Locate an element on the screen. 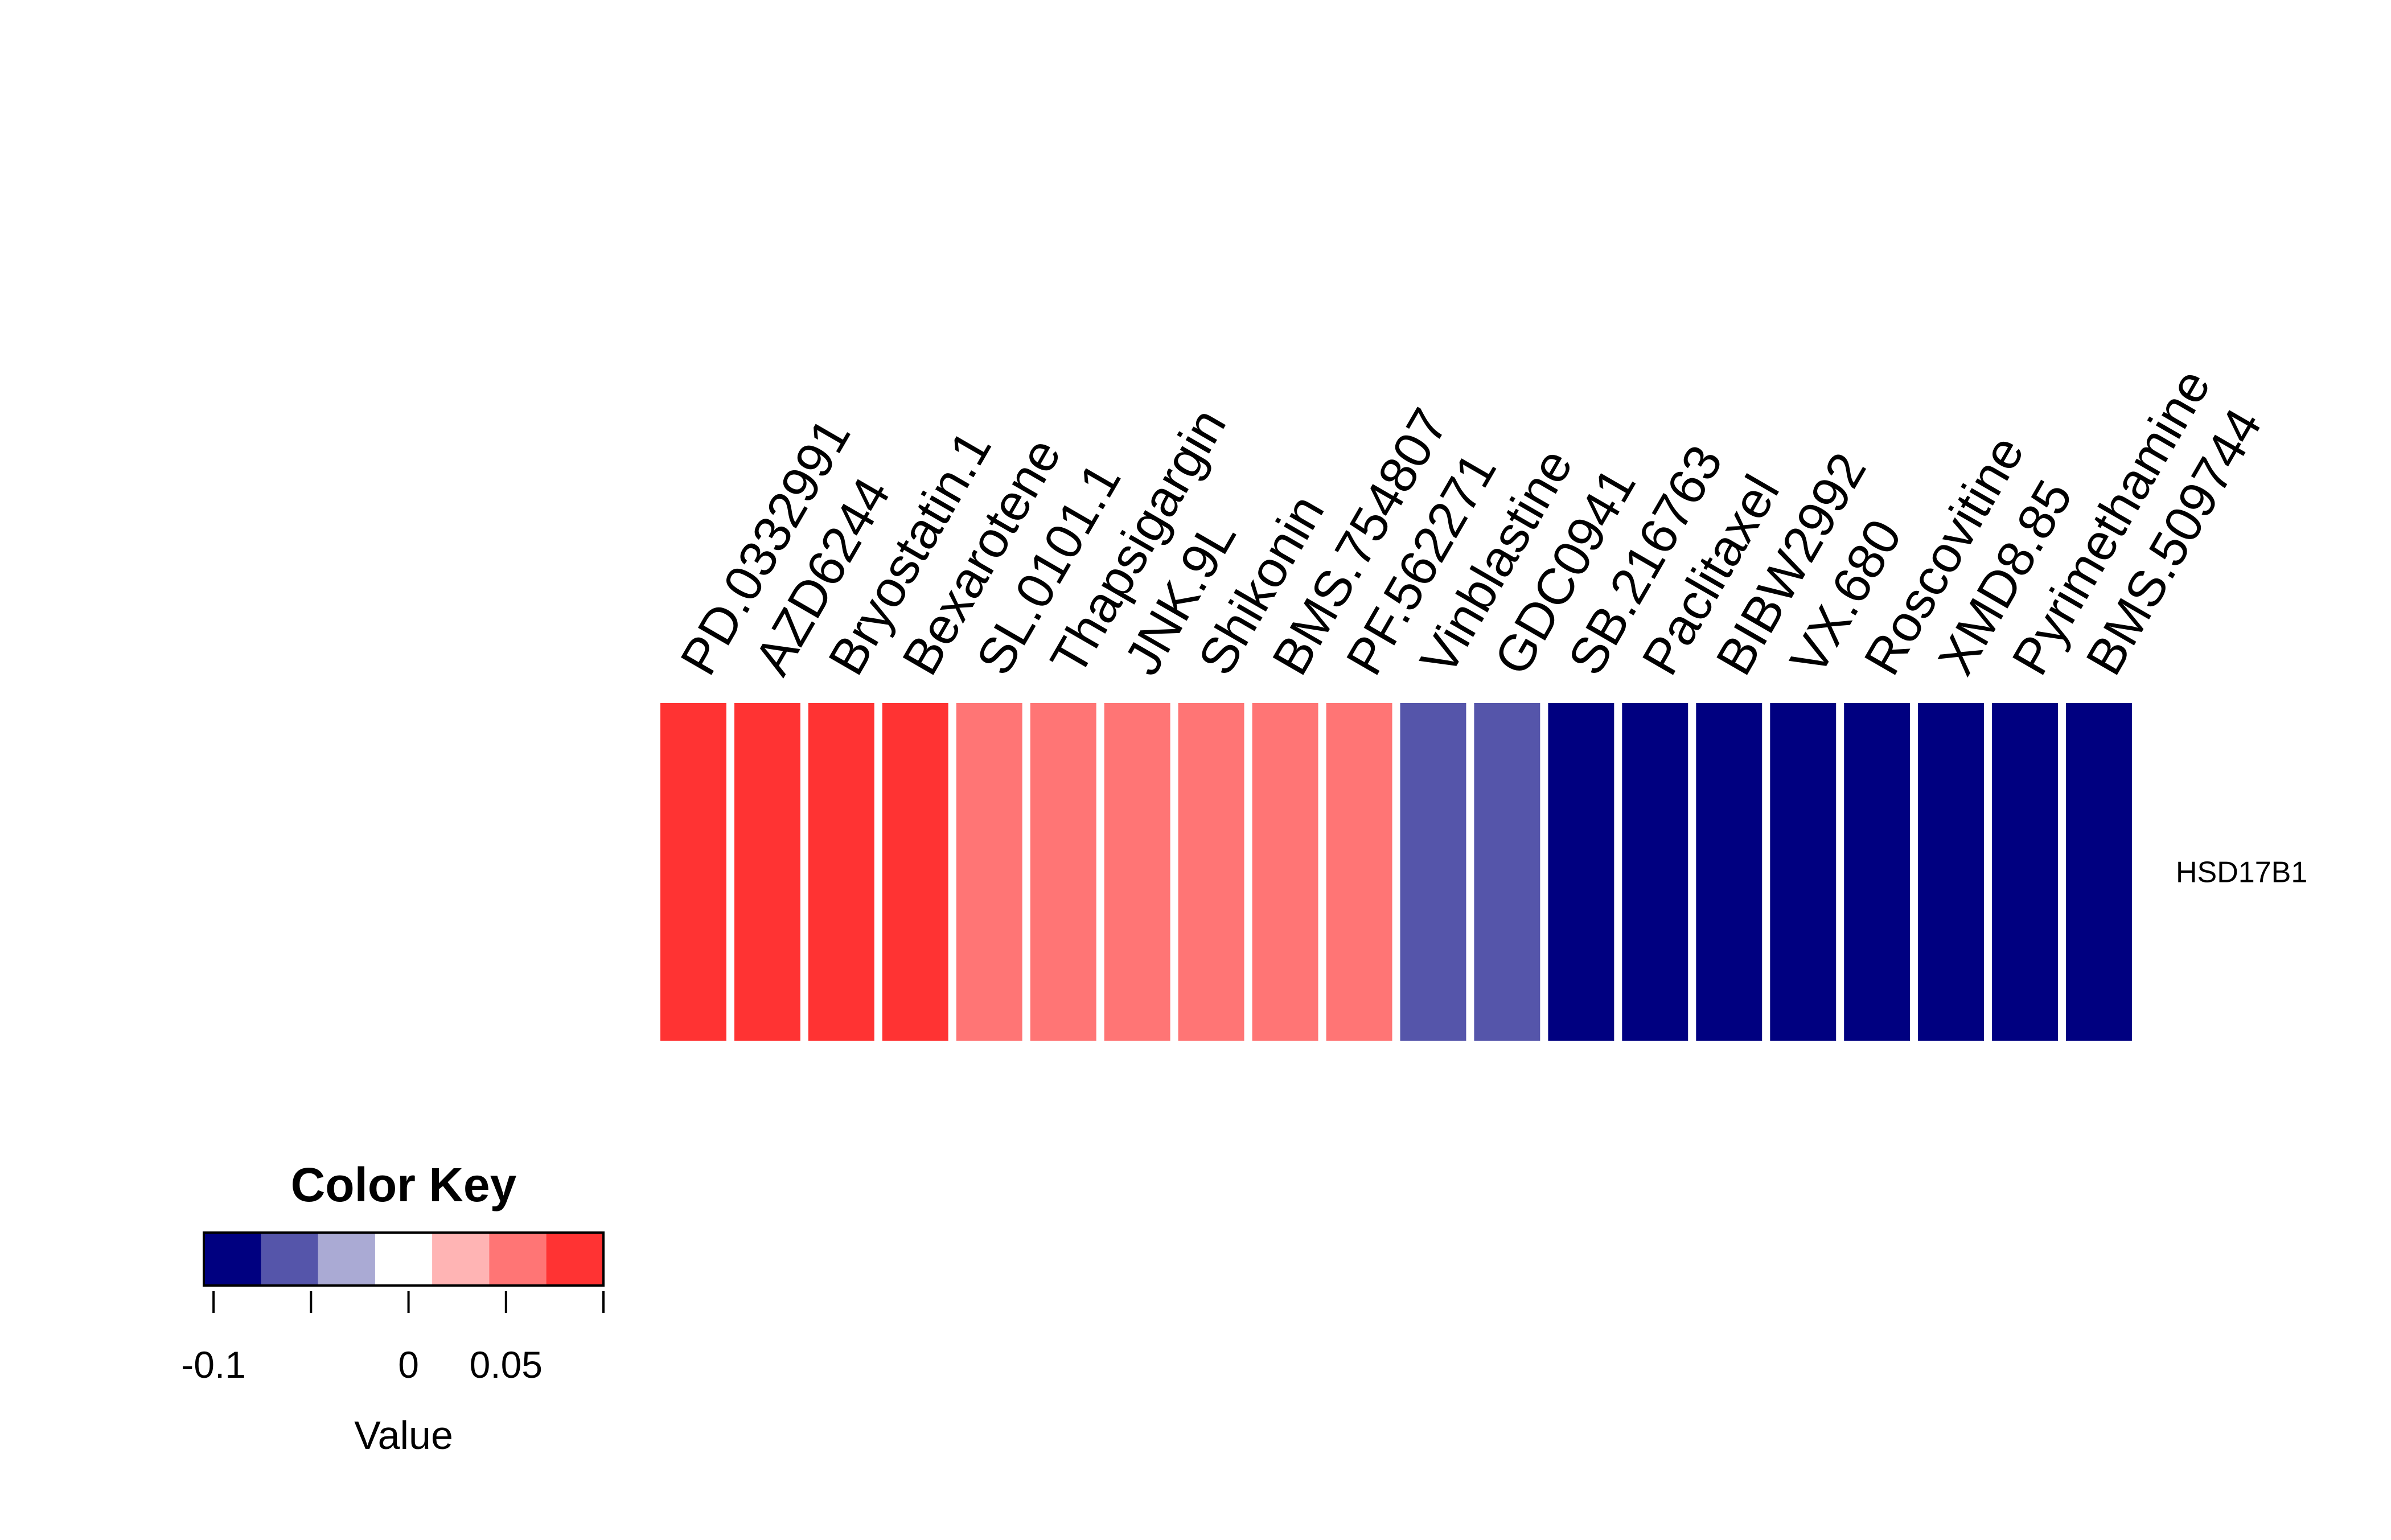 The image size is (2391, 1540). color-key-title: Color Key is located at coordinates (404, 1185).